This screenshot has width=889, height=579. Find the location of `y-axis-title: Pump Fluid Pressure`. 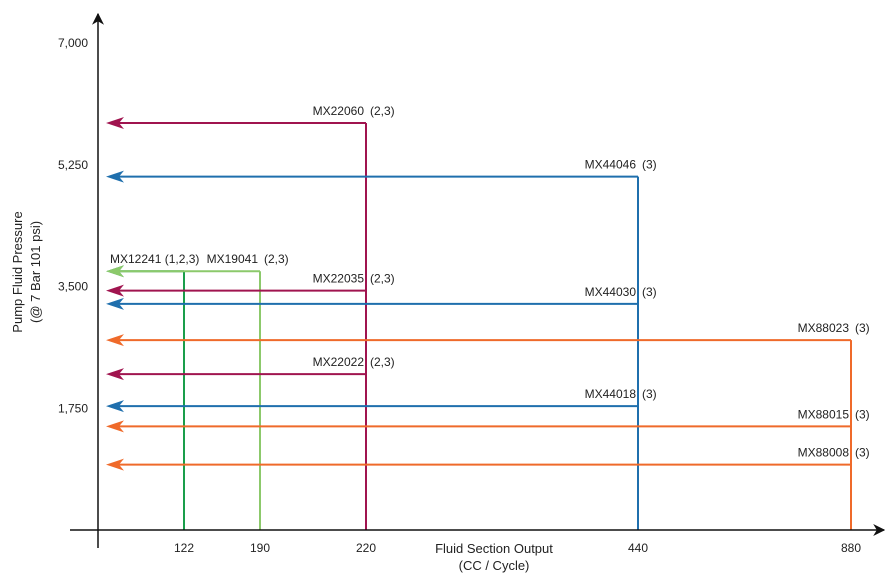

y-axis-title: Pump Fluid Pressure is located at coordinates (17, 271).